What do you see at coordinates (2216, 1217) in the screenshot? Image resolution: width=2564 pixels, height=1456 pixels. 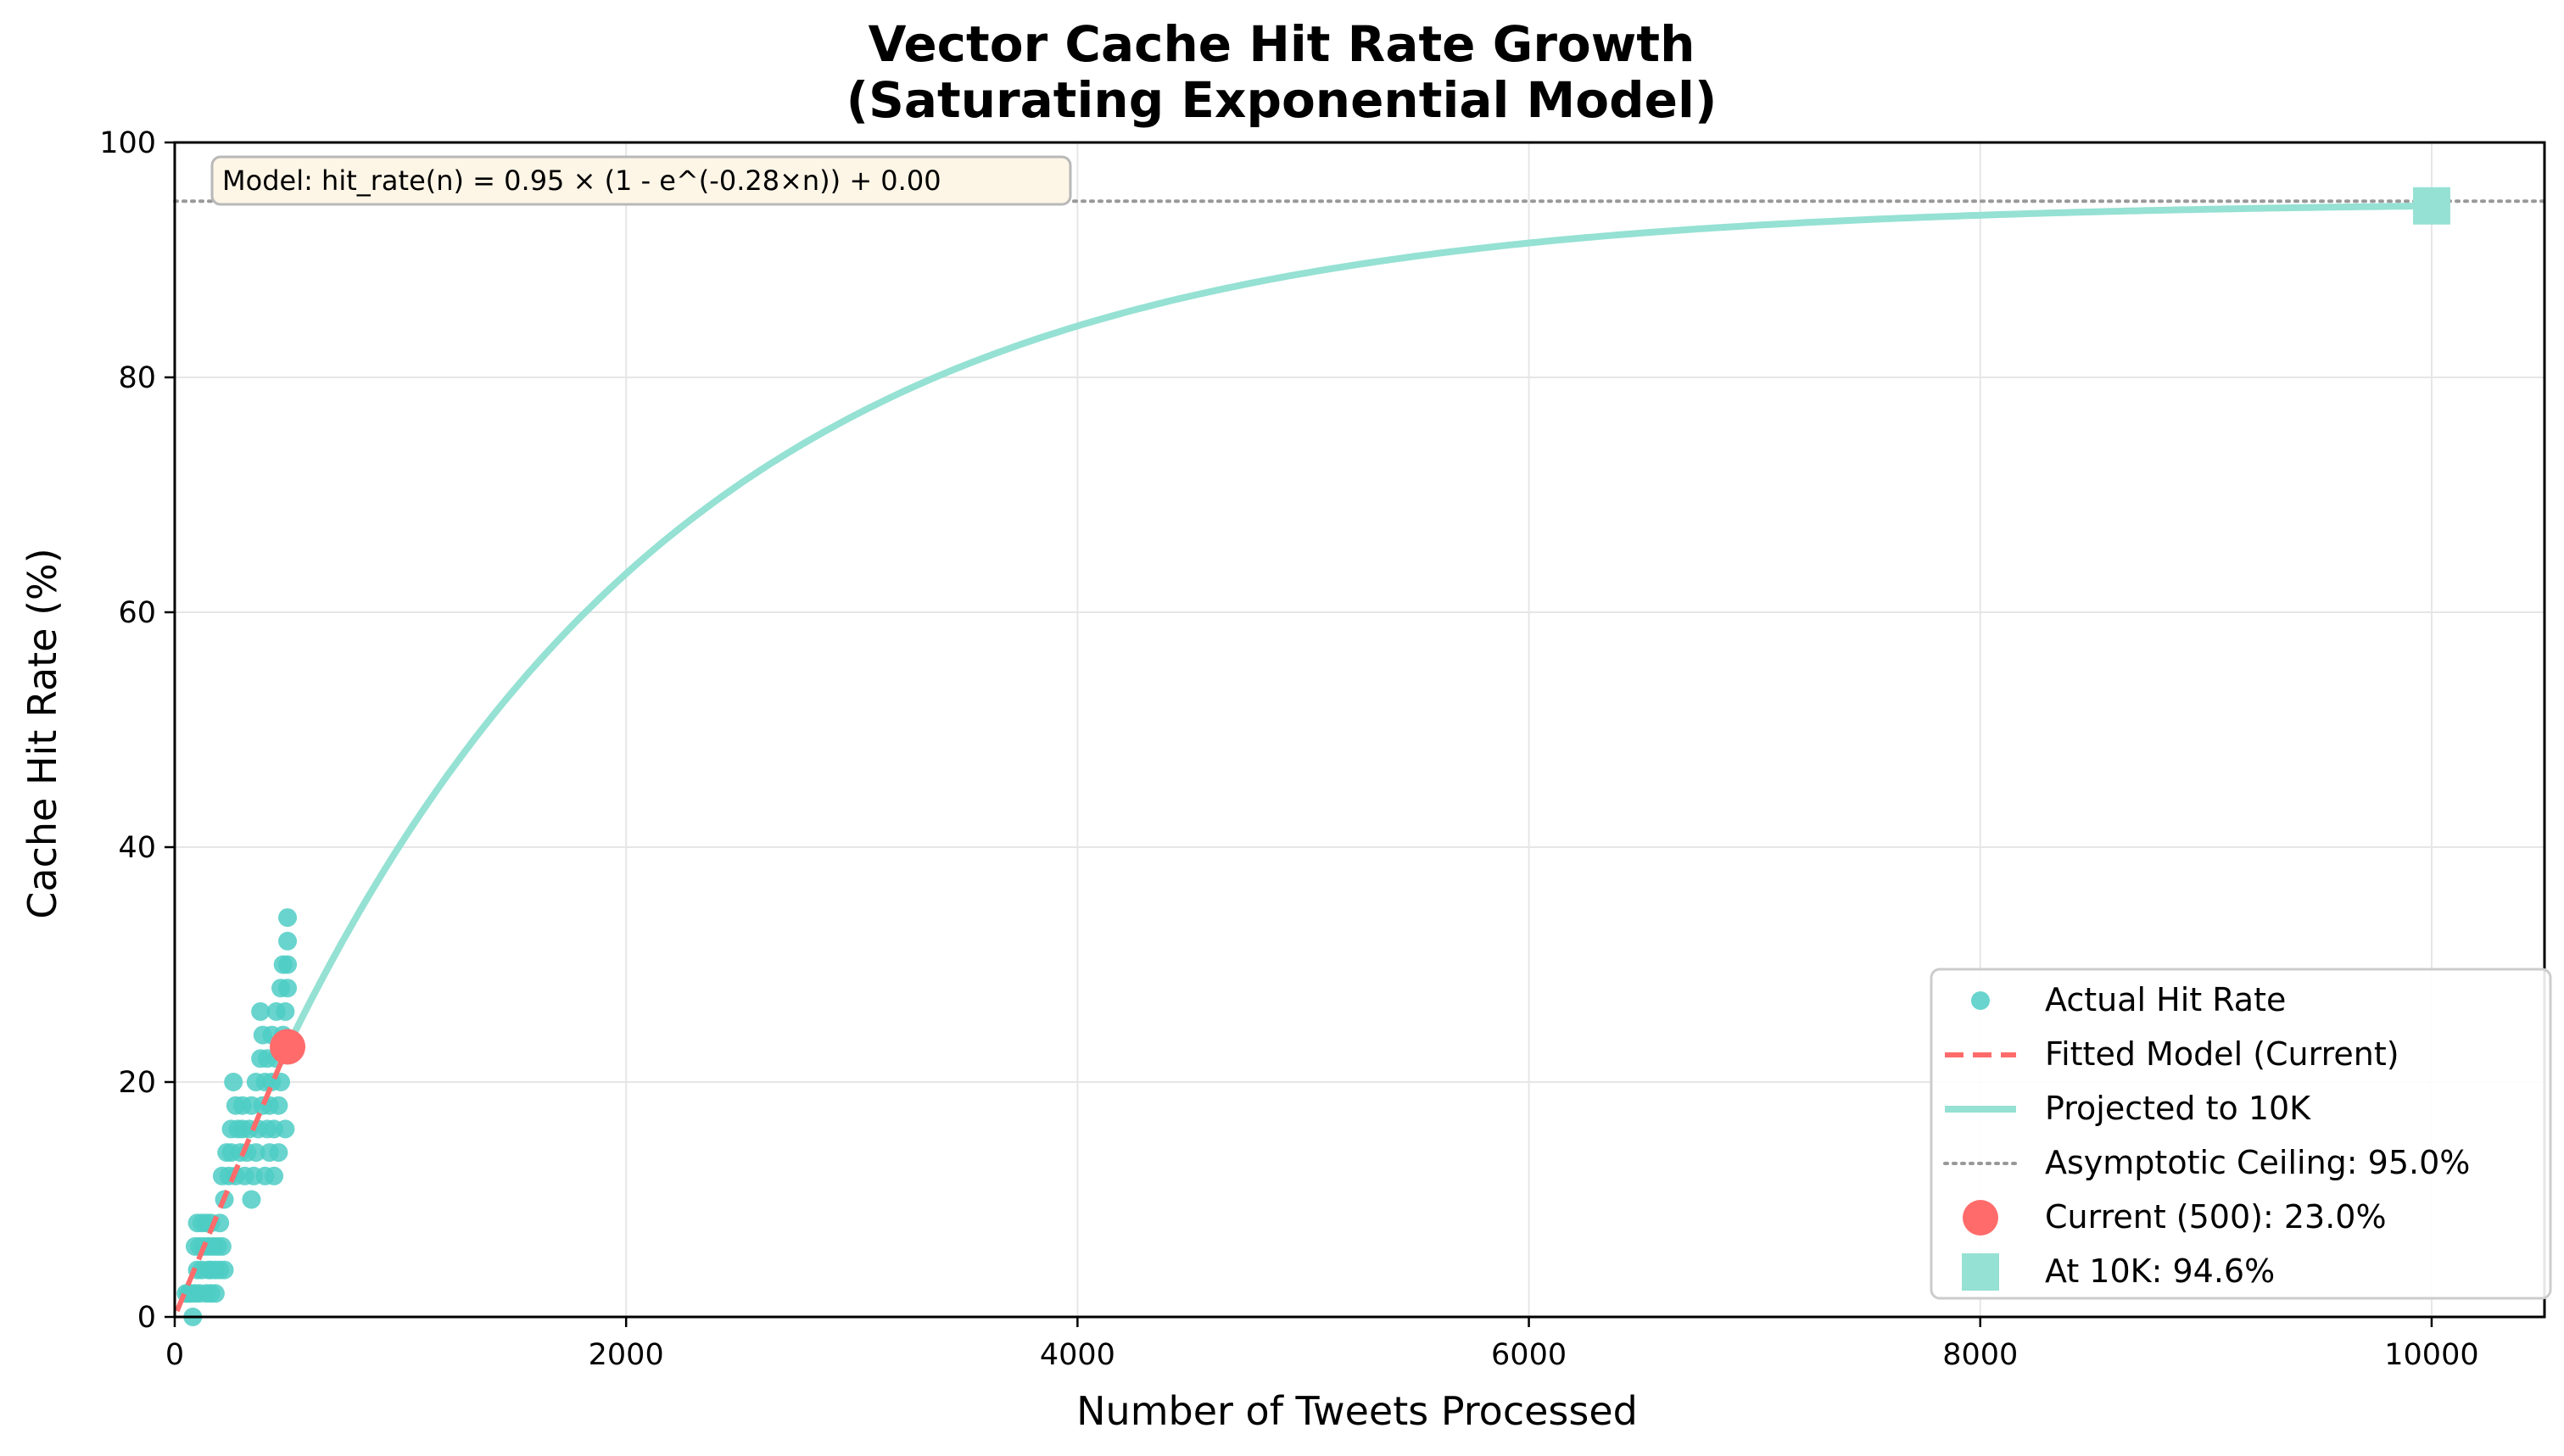 I see `legend-label-current: Current (500): 23.0%` at bounding box center [2216, 1217].